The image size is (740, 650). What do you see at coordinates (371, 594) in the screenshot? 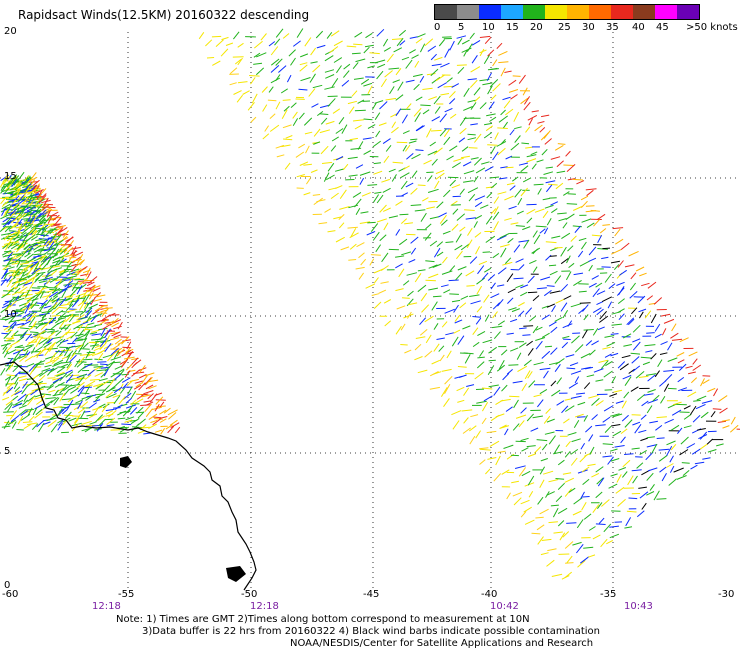
I see `x-tick-label: -45` at bounding box center [371, 594].